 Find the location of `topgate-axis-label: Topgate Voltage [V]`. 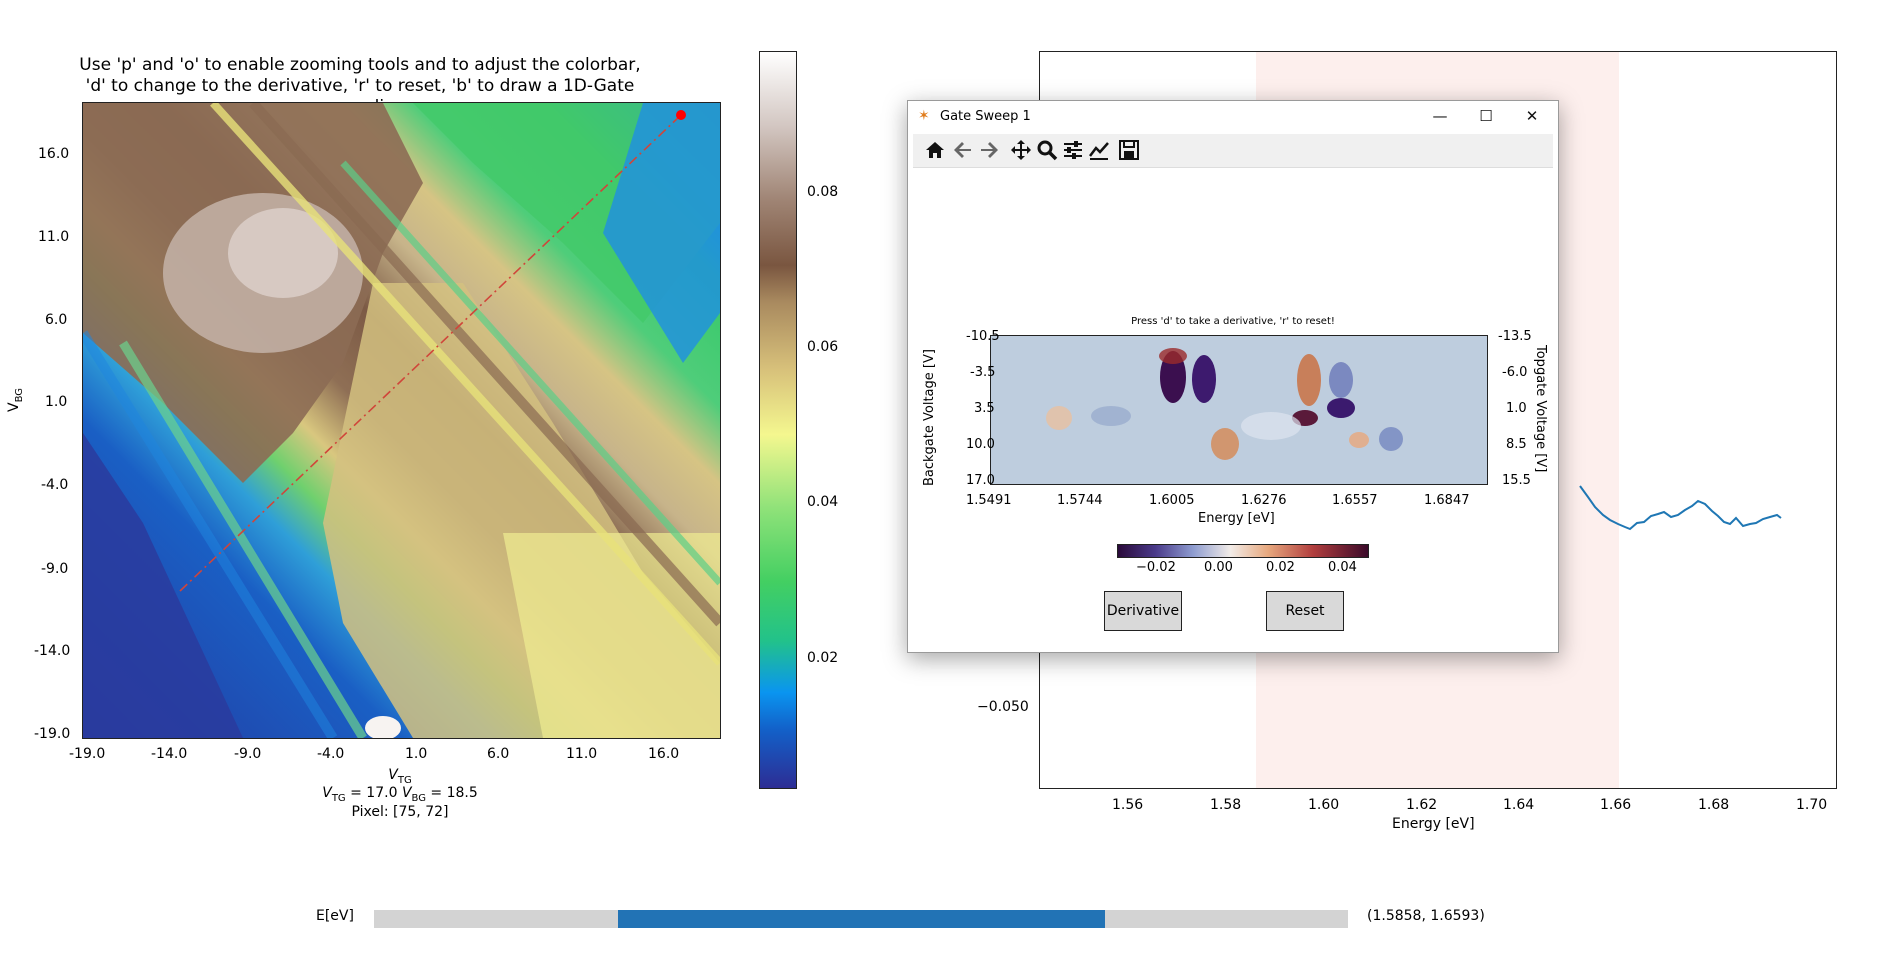

topgate-axis-label: Topgate Voltage [V] is located at coordinates (1540, 409).